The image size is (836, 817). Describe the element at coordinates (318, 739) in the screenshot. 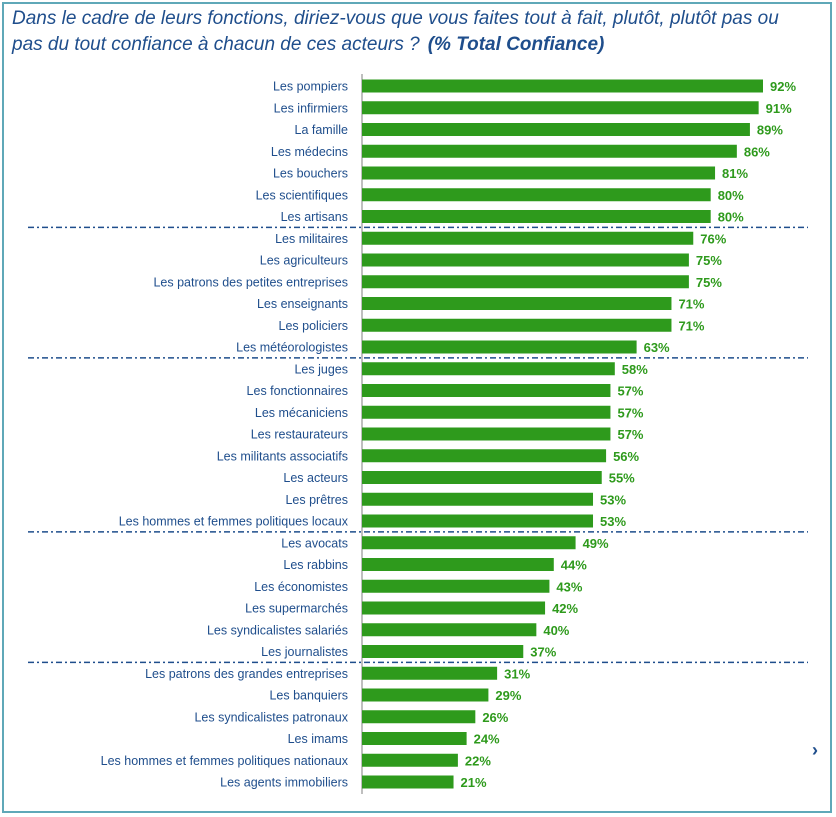

I see `category-label: Les imams` at that location.